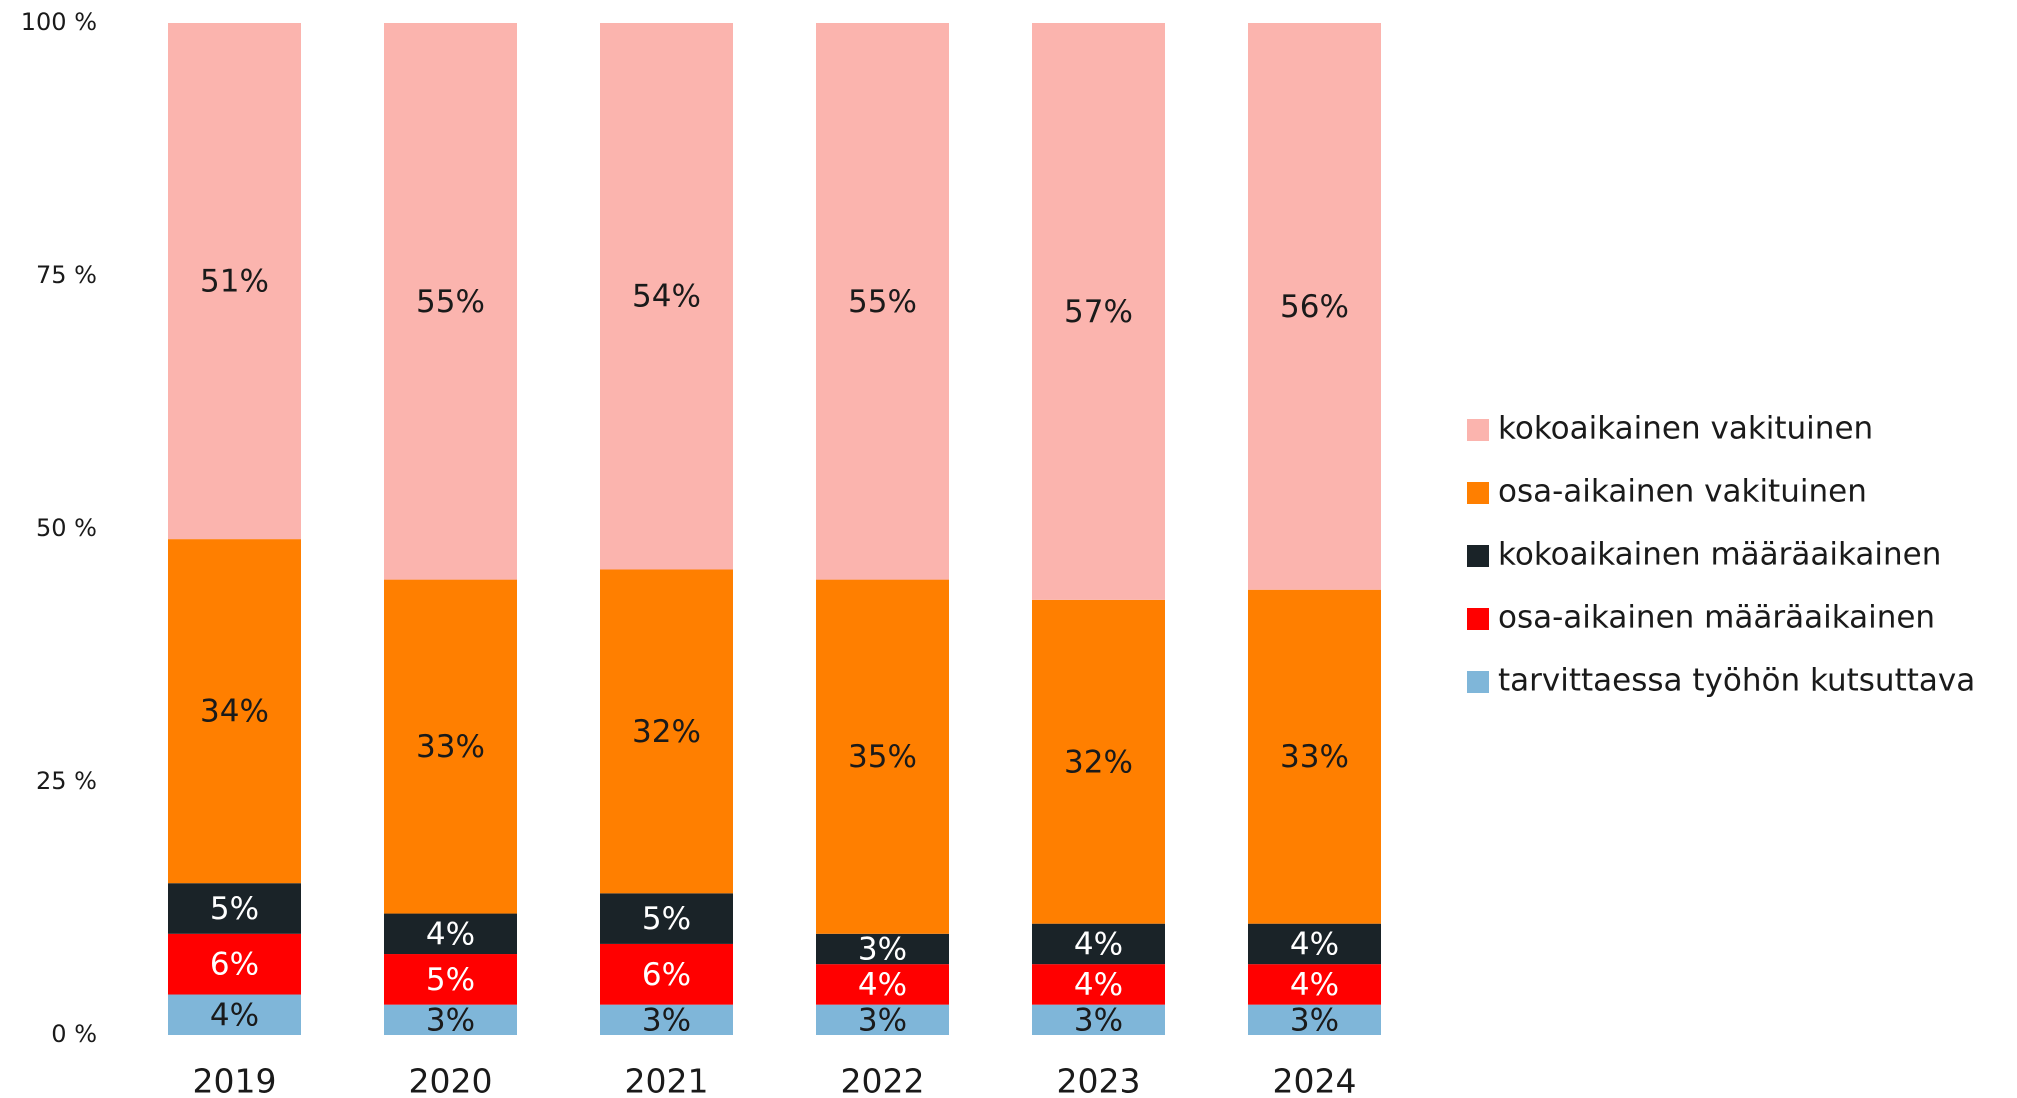 The height and width of the screenshot is (1098, 2017). I want to click on legend-label: osa-aikainen määräaikainen, so click(1716, 618).